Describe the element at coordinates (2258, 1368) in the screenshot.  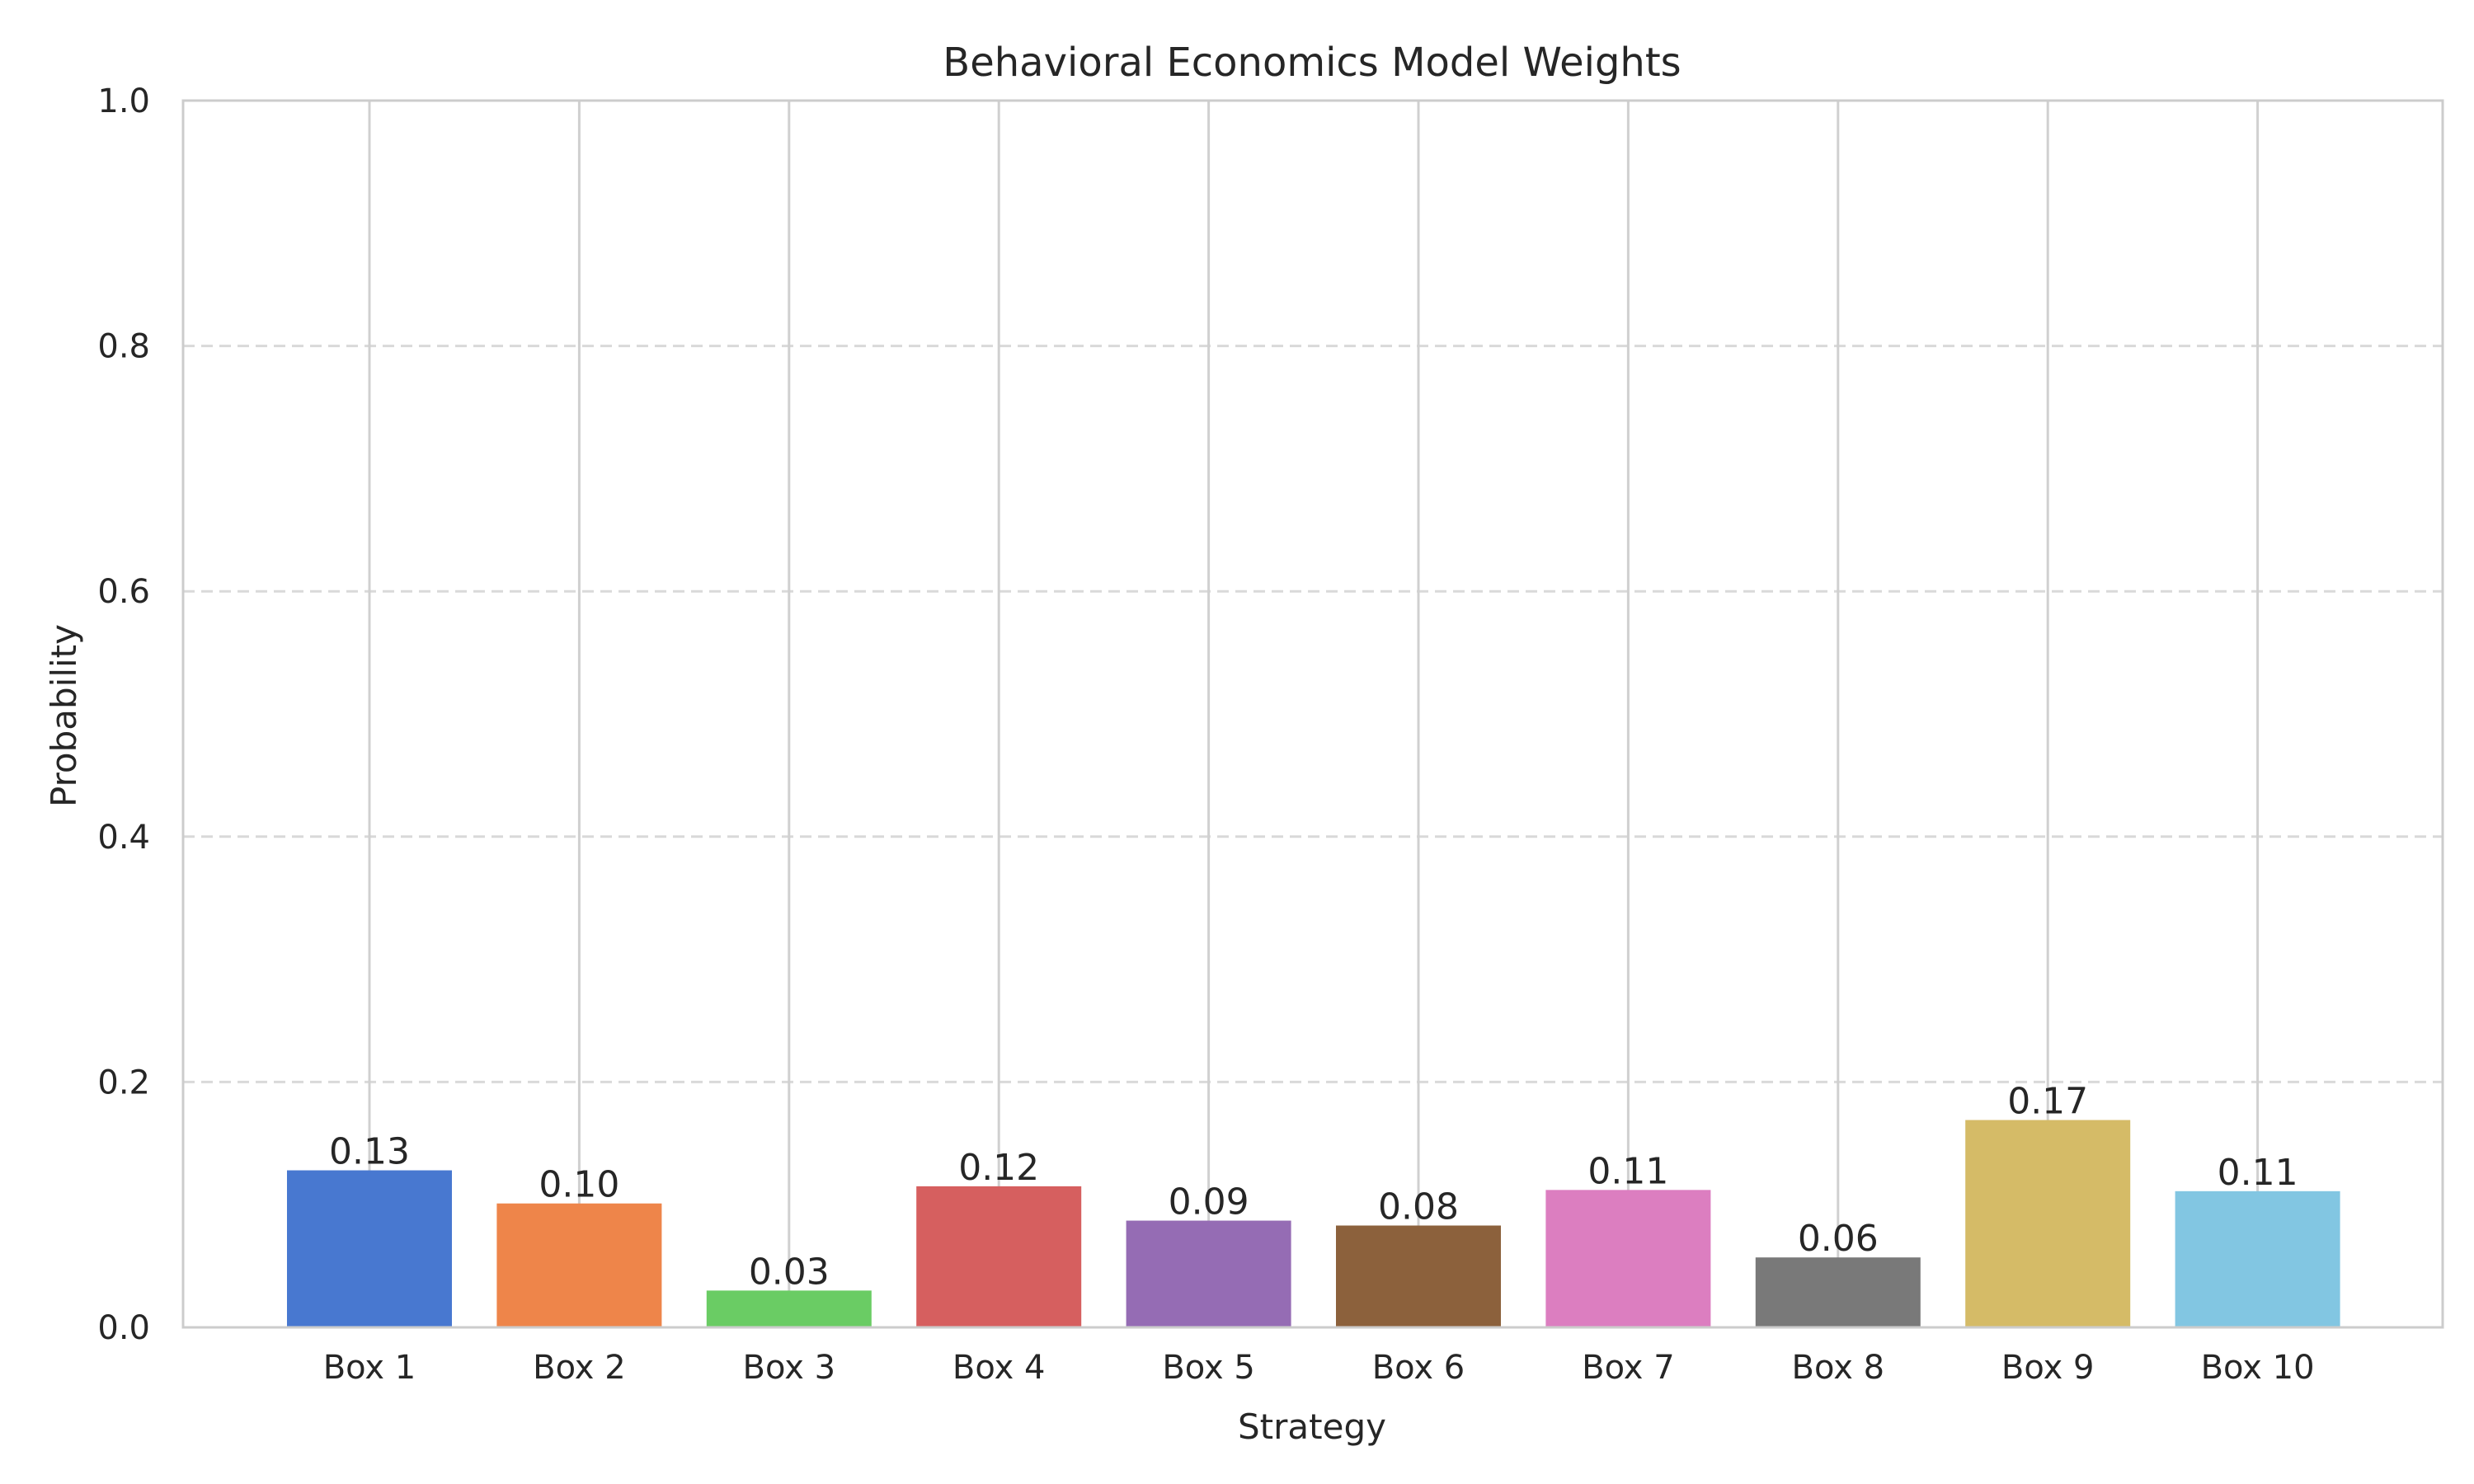
I see `x-tick-label: Box 10` at that location.